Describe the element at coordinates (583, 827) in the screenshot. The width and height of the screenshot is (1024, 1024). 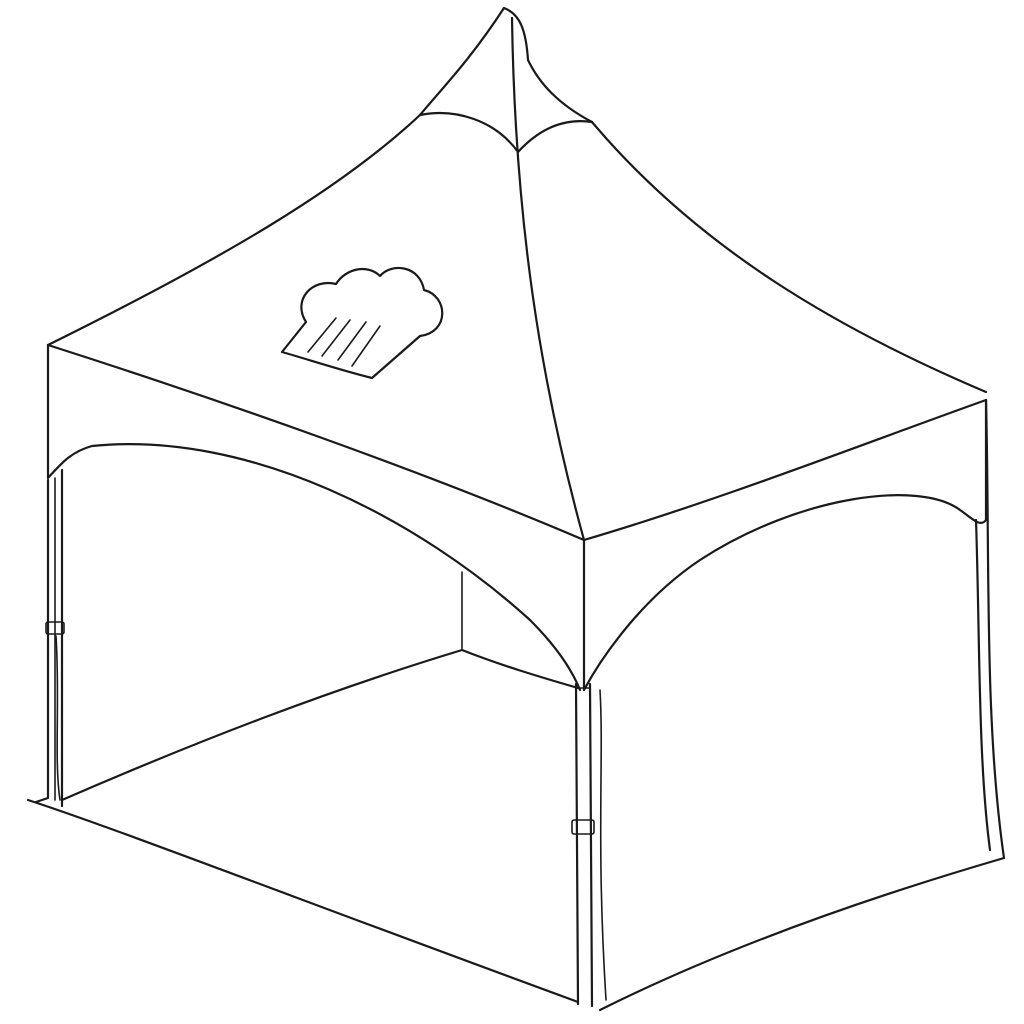
I see `front-pole-strap` at that location.